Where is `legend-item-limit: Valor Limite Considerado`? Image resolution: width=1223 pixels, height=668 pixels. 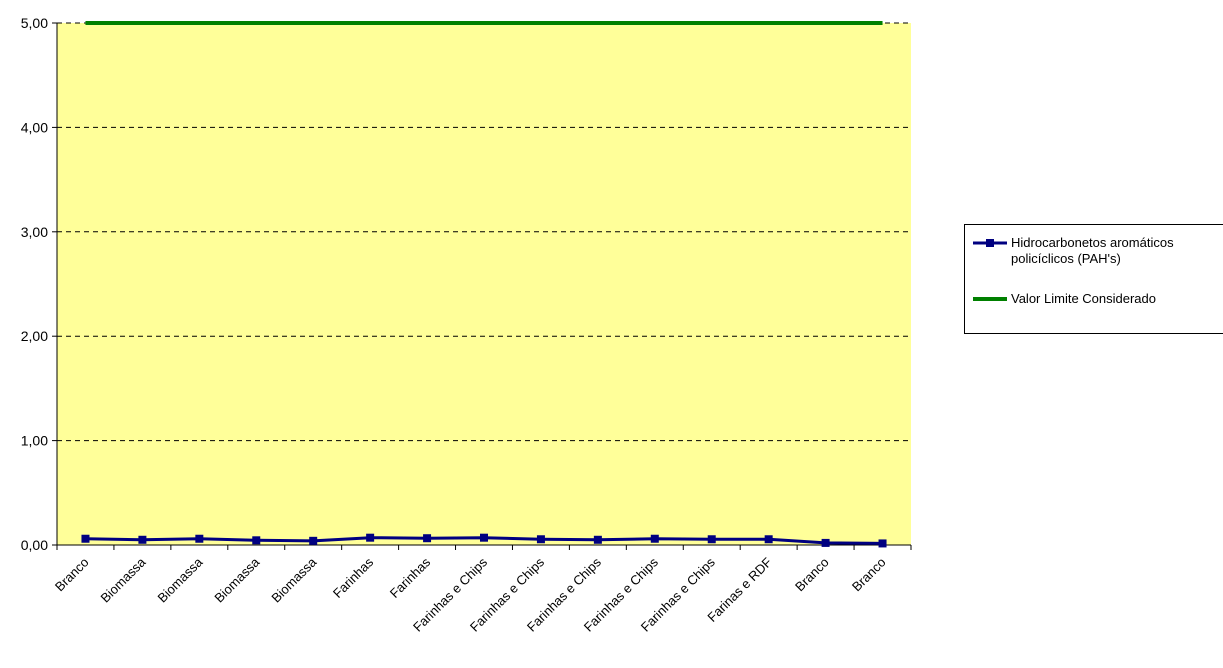 legend-item-limit: Valor Limite Considerado is located at coordinates (1096, 299).